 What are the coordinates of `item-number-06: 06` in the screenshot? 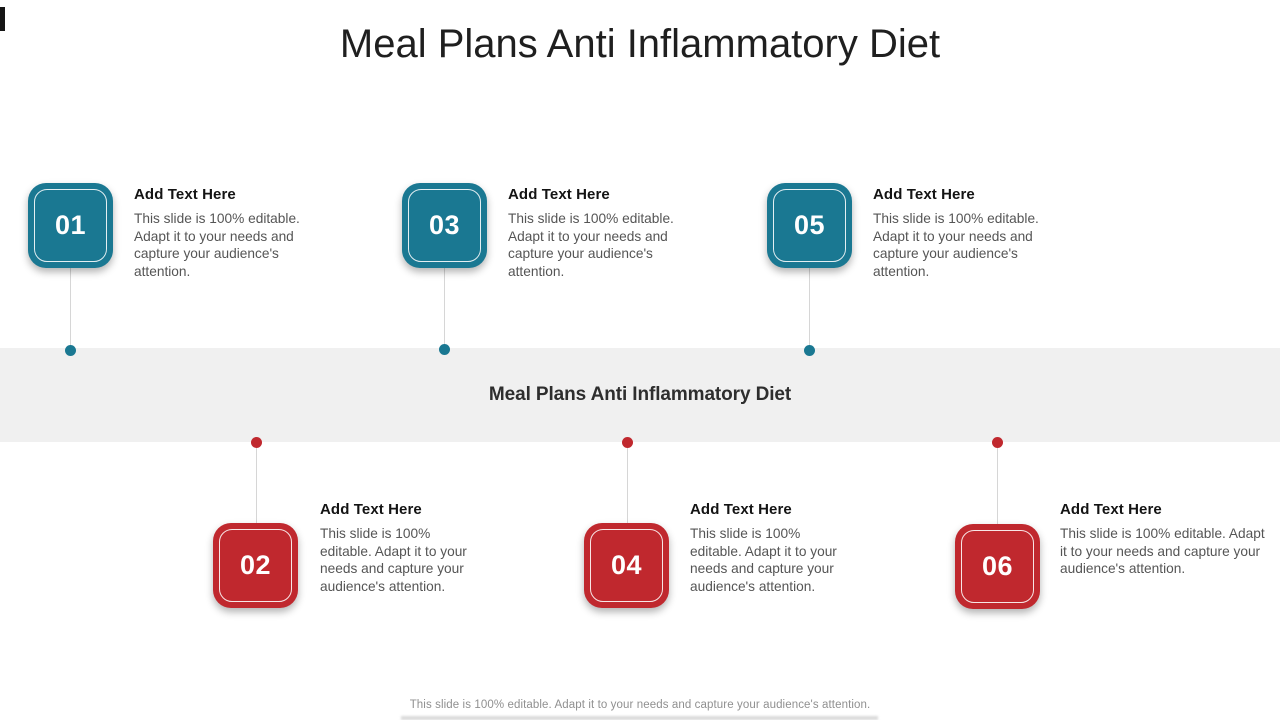 It's located at (997, 566).